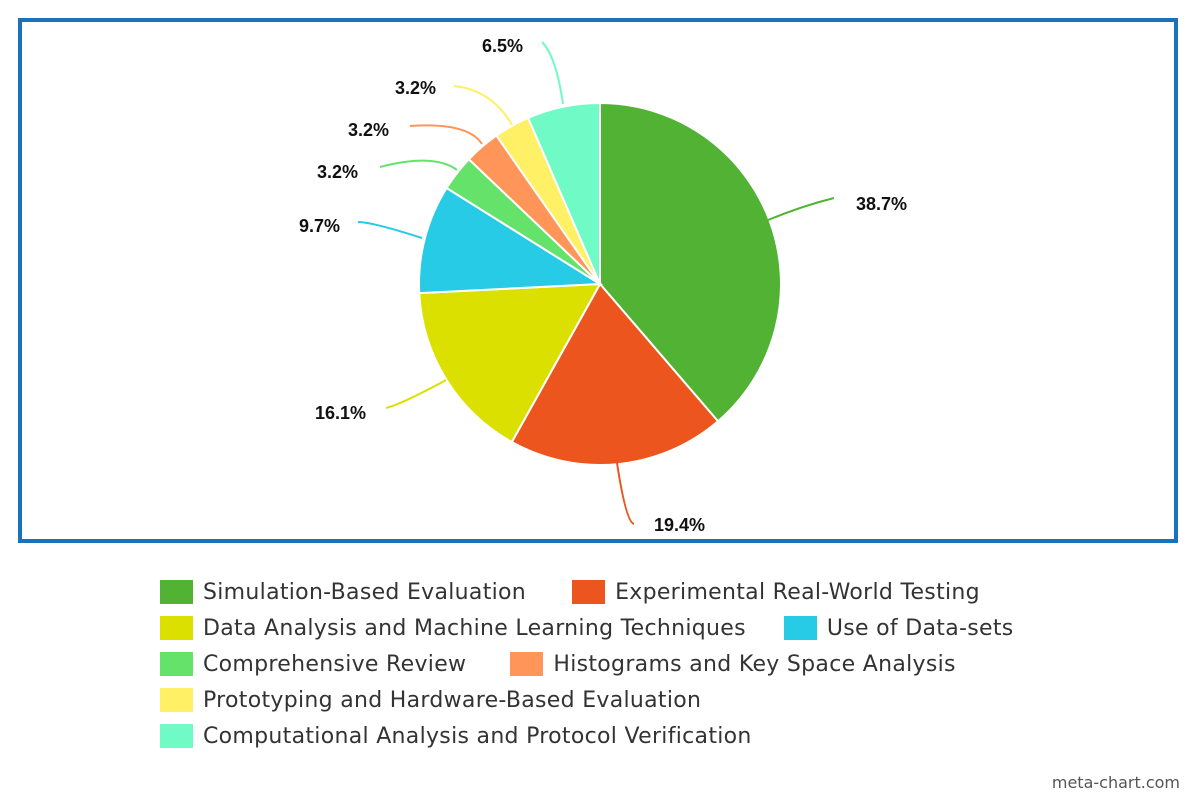  I want to click on legend-label: Simulation-Based Evaluation, so click(365, 592).